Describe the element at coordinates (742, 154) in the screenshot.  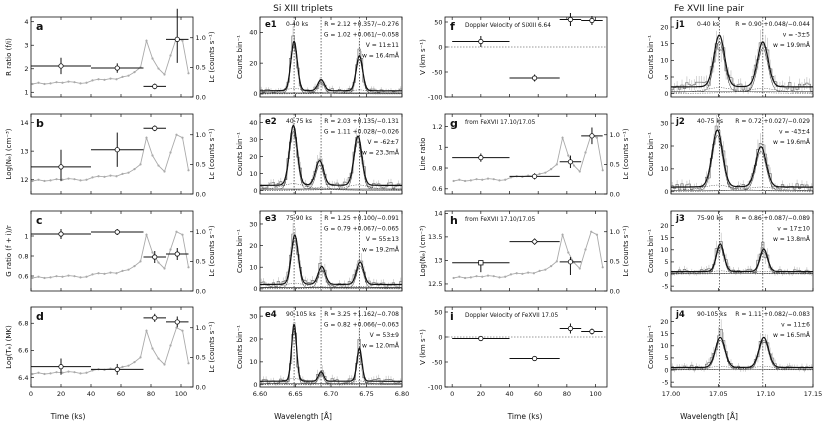
I see `axes-frame-j2` at that location.